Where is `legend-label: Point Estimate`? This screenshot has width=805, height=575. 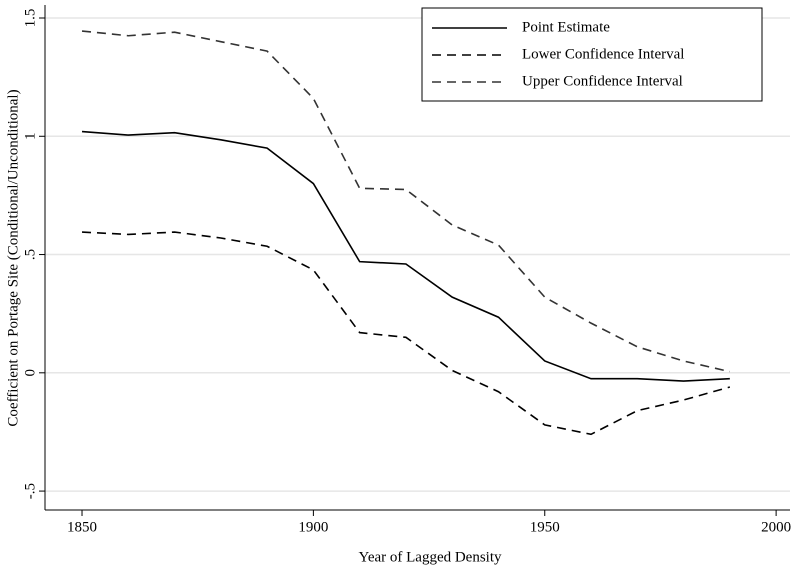 legend-label: Point Estimate is located at coordinates (566, 27).